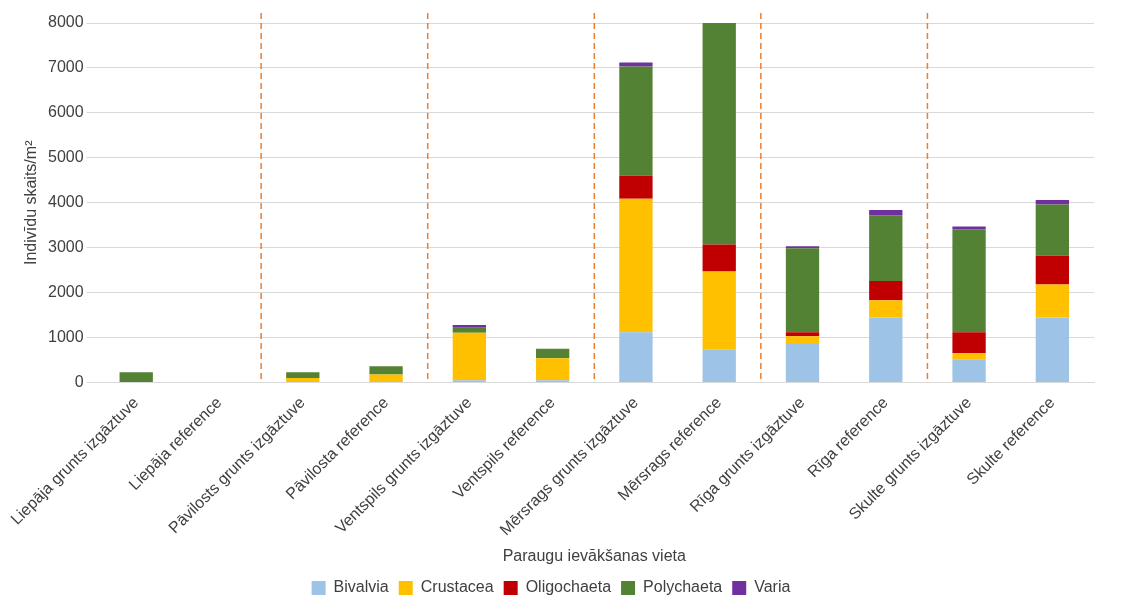 This screenshot has width=1122, height=615. I want to click on legend-label: Oligochaeta, so click(568, 587).